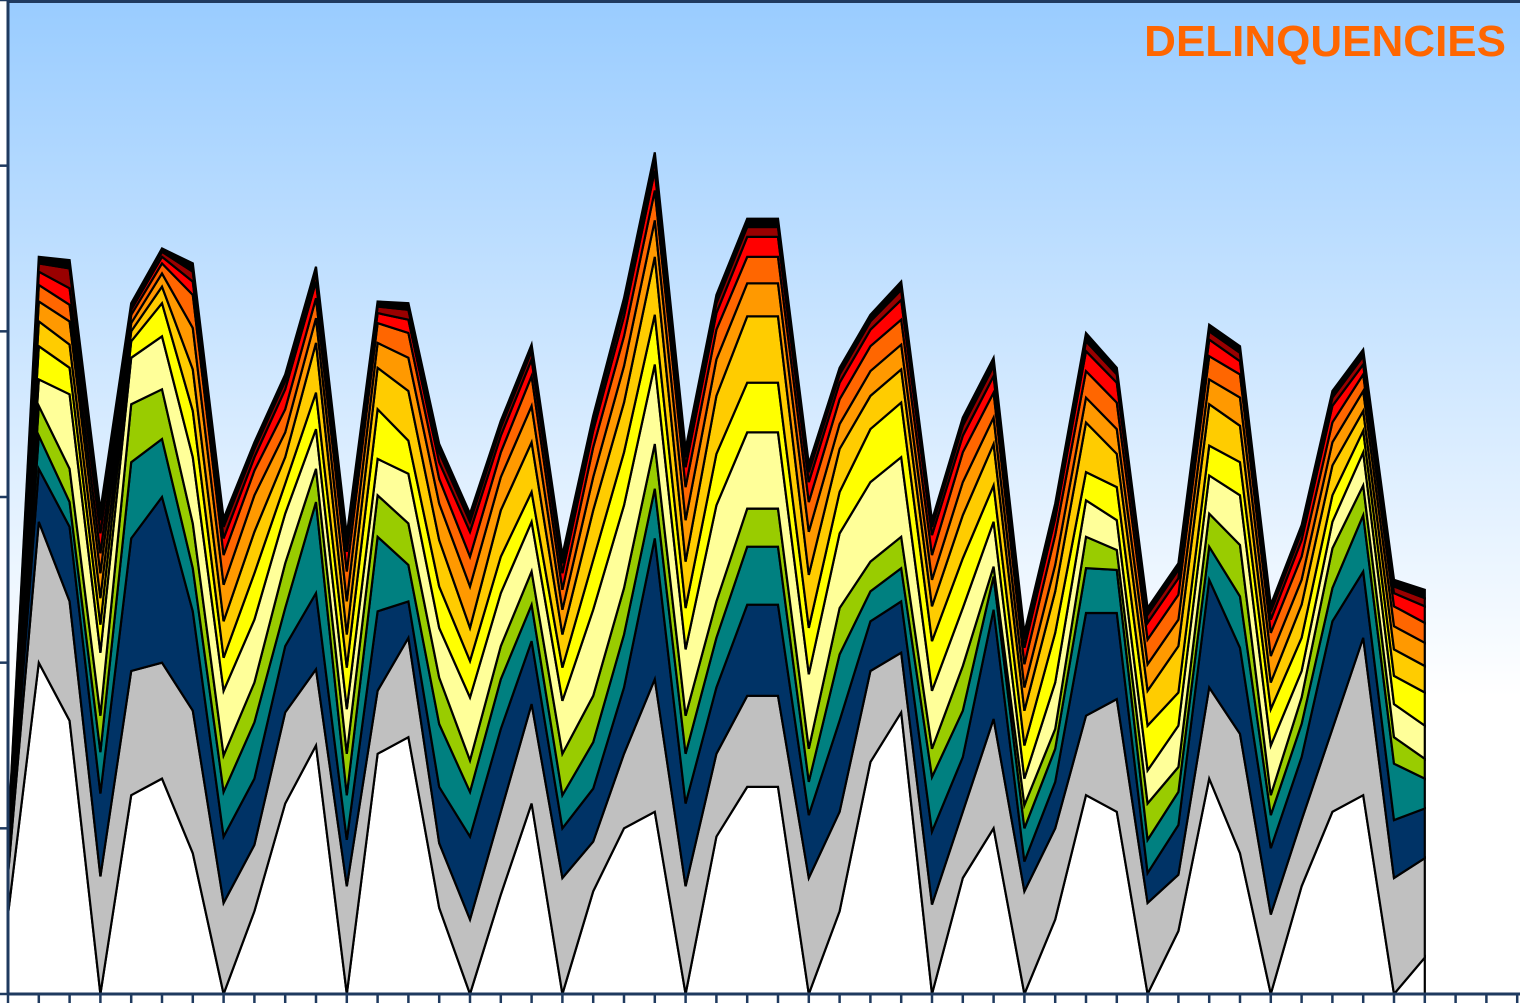 This screenshot has width=1520, height=1003. What do you see at coordinates (1325, 41) in the screenshot?
I see `chart-title: DELINQUENCIES` at bounding box center [1325, 41].